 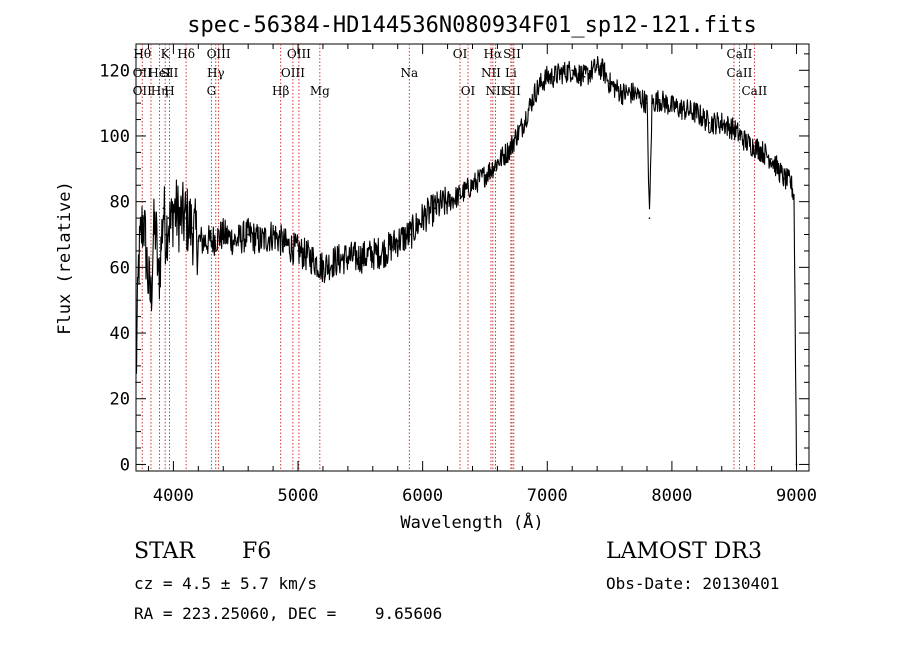 I want to click on x-tick-label: 9000, so click(x=796, y=496).